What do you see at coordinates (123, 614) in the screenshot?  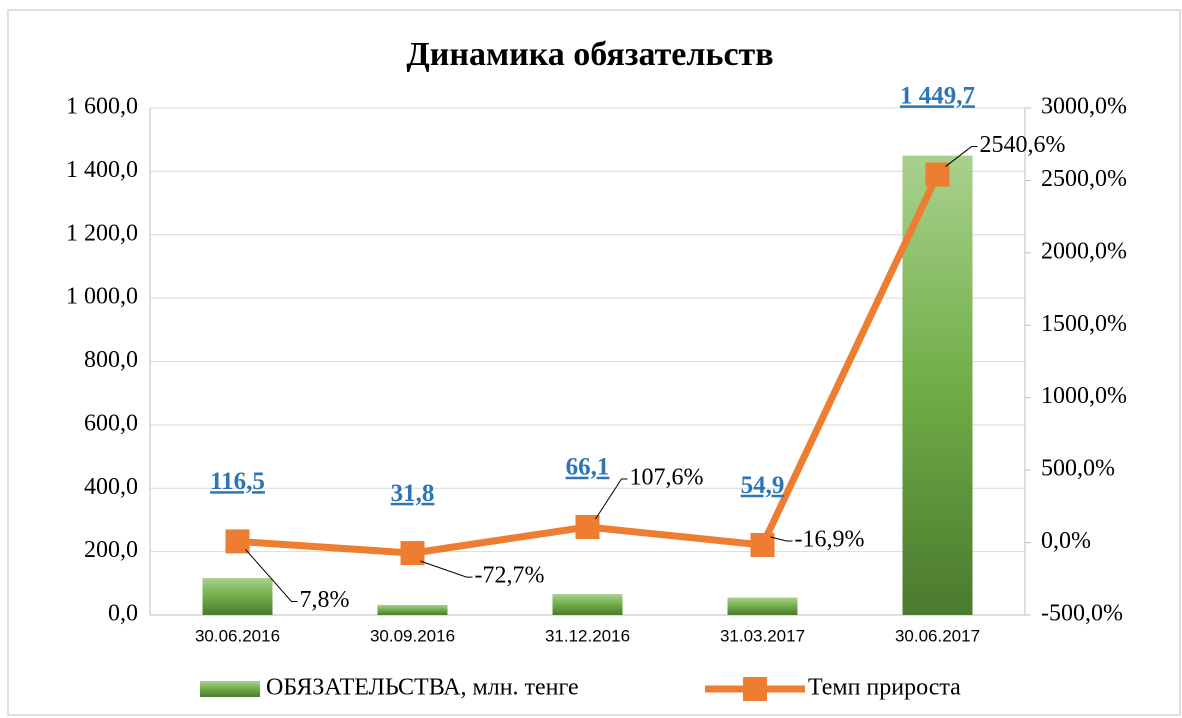 I see `y-tick-label: 0,0` at bounding box center [123, 614].